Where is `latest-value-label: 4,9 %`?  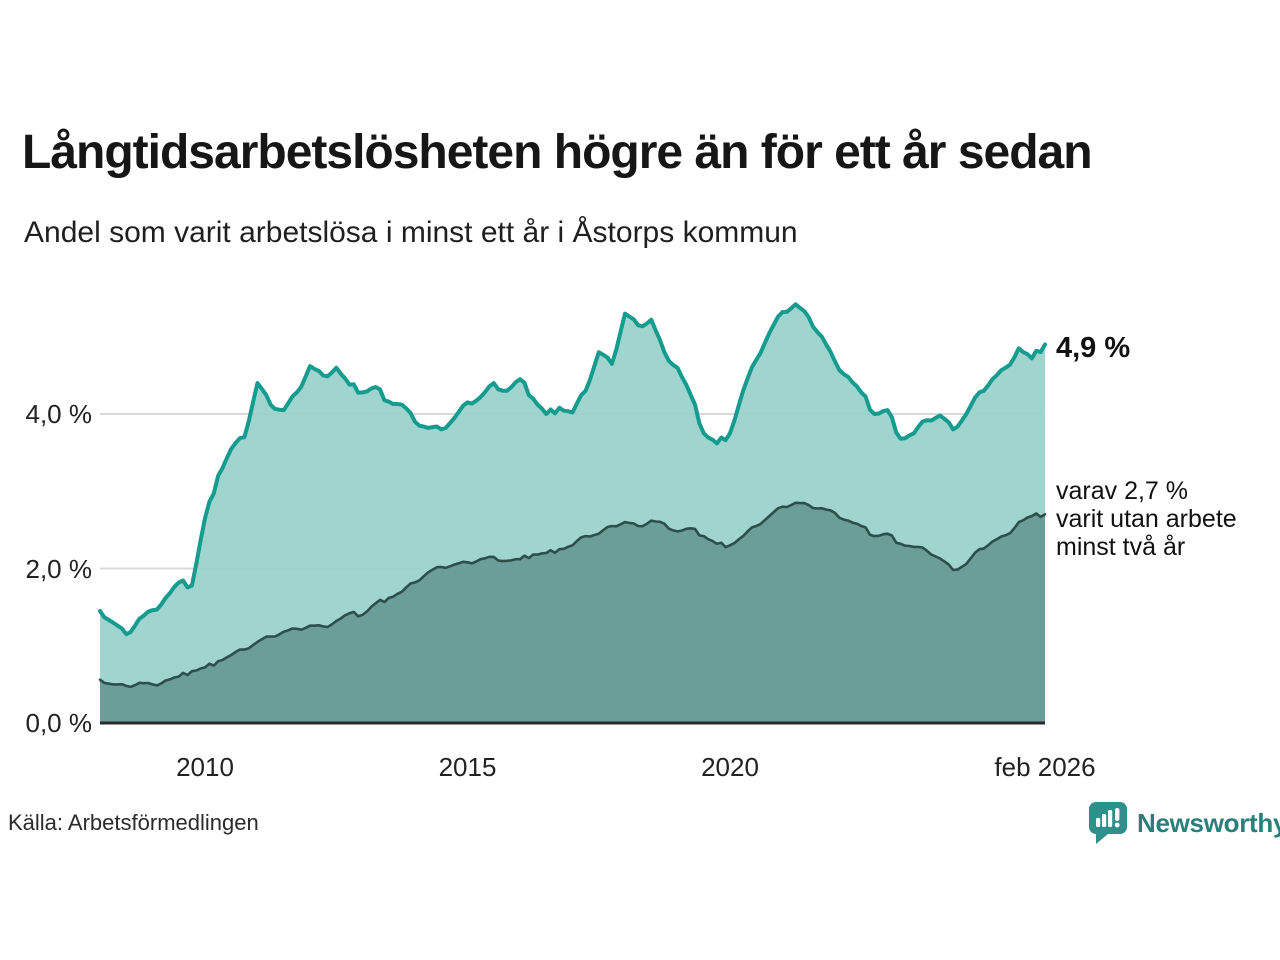 latest-value-label: 4,9 % is located at coordinates (1093, 348).